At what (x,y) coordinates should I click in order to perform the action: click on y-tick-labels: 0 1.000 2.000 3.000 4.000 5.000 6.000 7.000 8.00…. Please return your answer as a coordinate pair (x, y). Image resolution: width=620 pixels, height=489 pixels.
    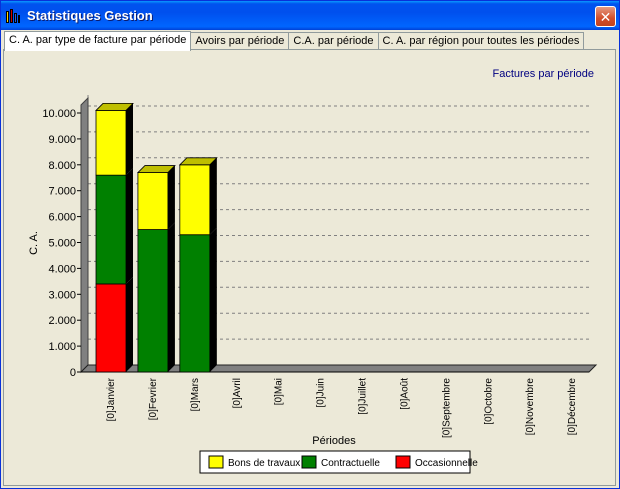
    Looking at the image, I should click on (59, 243).